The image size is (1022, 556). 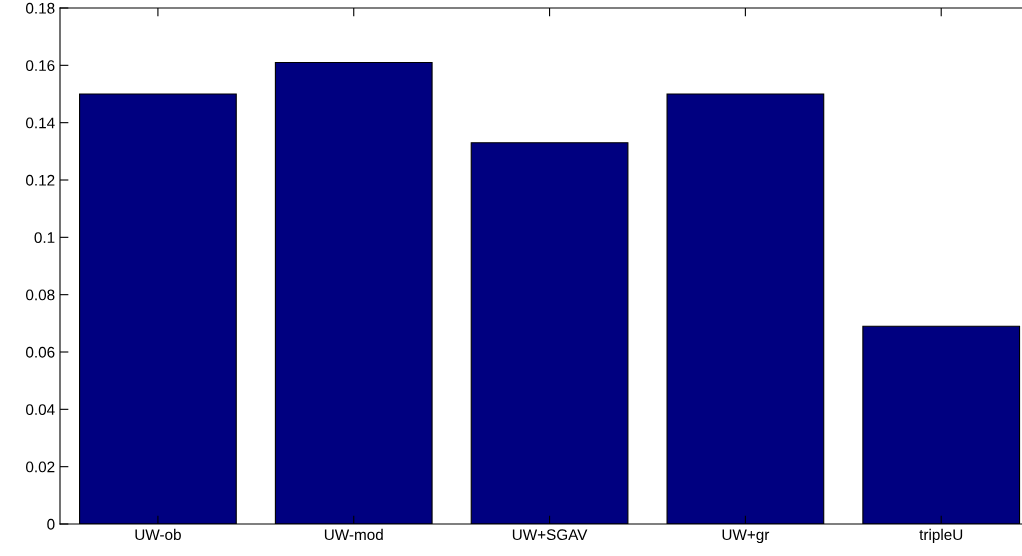 What do you see at coordinates (40, 180) in the screenshot?
I see `y-tick-label: 0.12` at bounding box center [40, 180].